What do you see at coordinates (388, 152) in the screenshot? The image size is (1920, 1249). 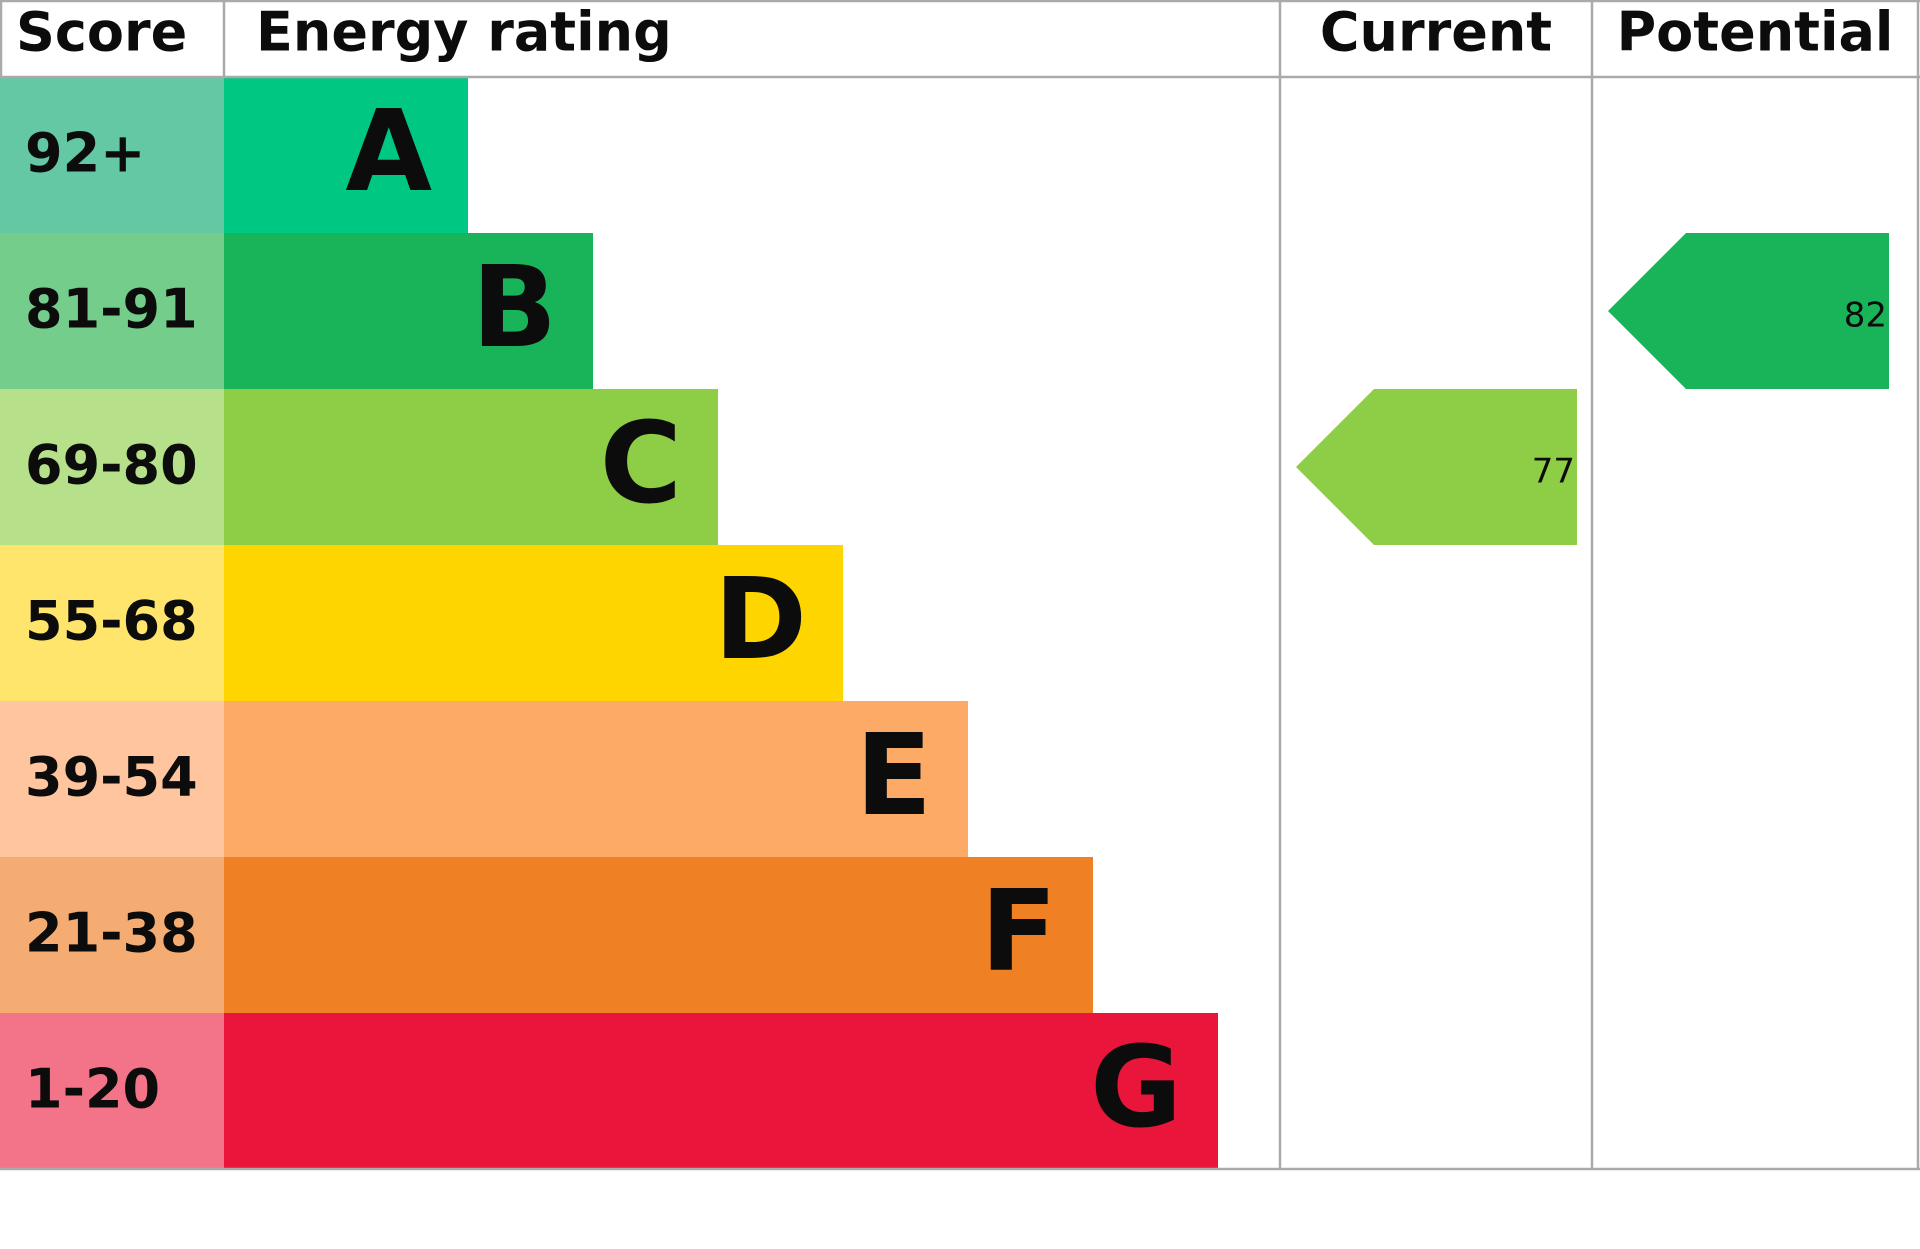 I see `rating-letter: A` at bounding box center [388, 152].